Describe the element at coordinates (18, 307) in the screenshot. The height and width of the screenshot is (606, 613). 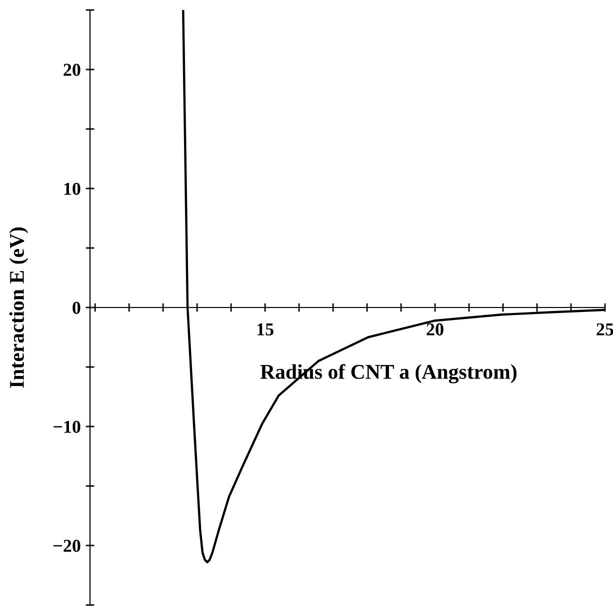
I see `y-axis-title: Interaction E (eV)` at that location.